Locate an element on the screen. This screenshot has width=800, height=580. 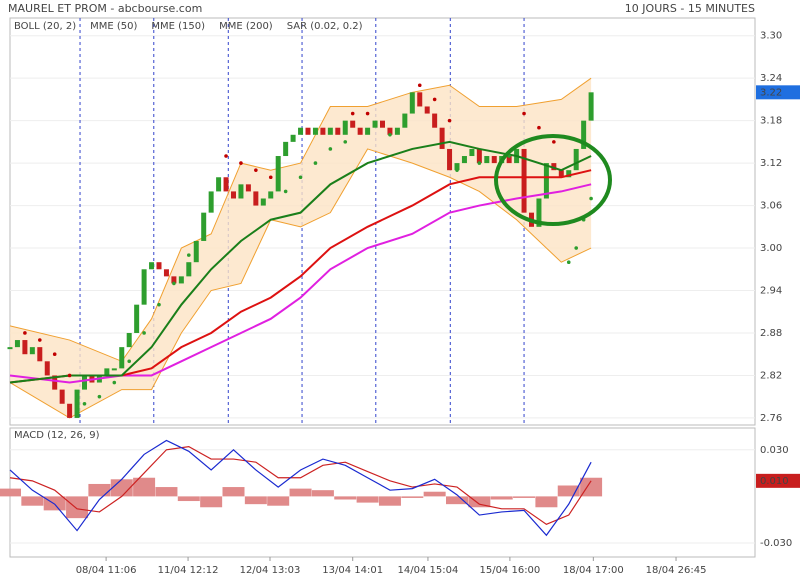
y-tick-label: 2.82 is located at coordinates (771, 375).